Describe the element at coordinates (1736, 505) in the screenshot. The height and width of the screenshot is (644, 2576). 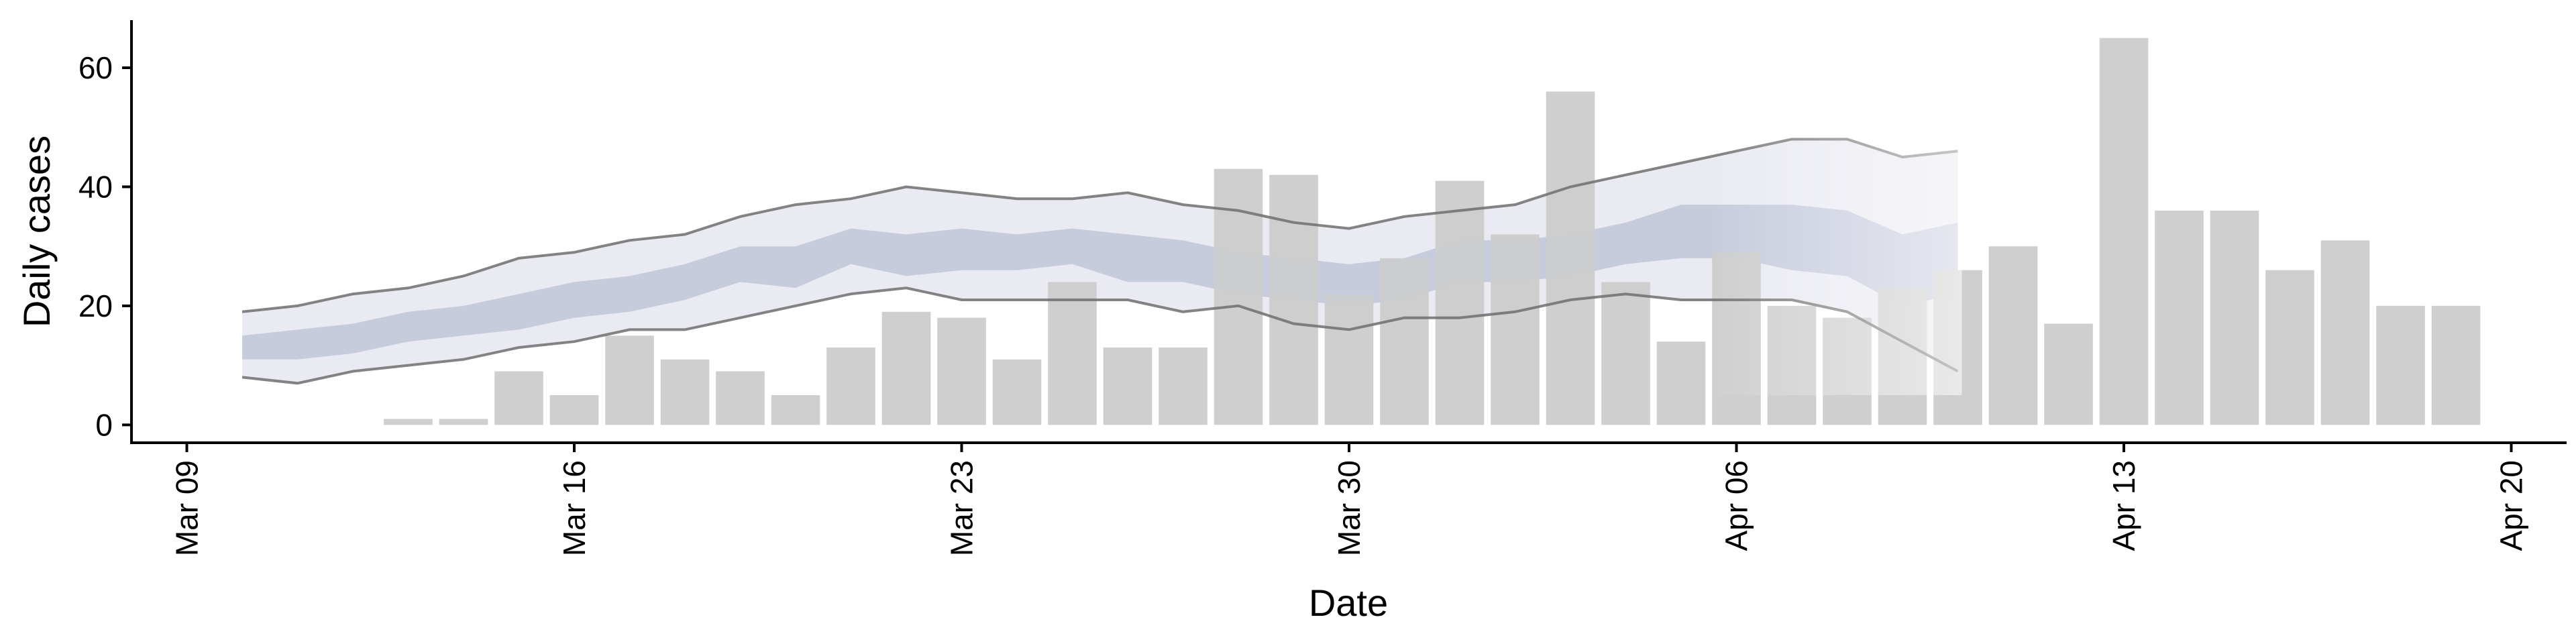
I see `x-tick-label-apr-06: Apr 06` at that location.